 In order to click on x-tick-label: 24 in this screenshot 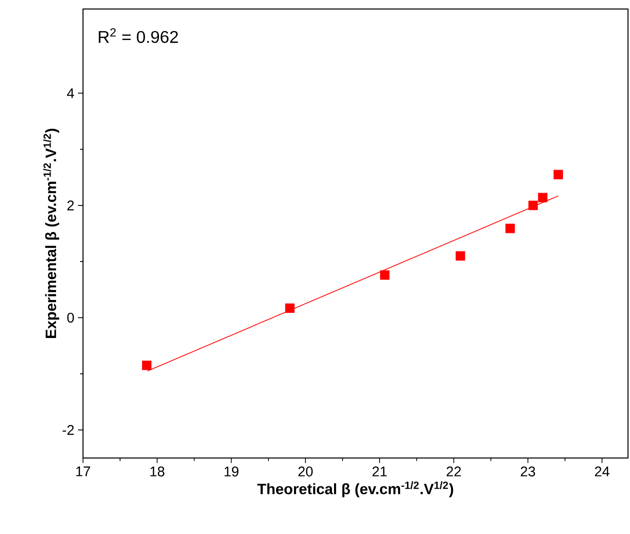, I will do `click(602, 471)`.